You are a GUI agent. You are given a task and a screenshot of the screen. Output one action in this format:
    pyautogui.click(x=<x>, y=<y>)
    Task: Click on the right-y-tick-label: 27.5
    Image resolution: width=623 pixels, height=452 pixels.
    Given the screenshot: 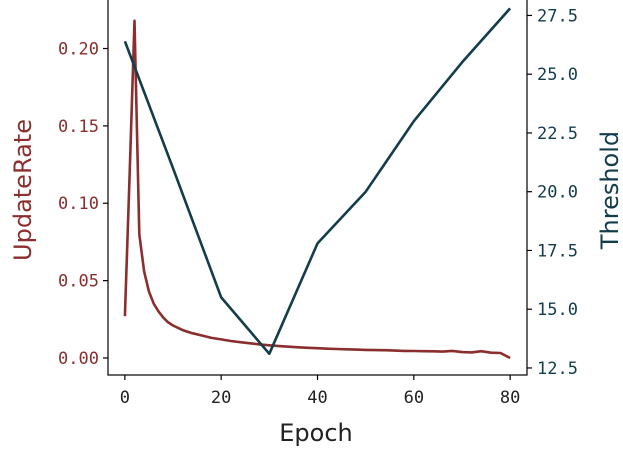 What is the action you would take?
    pyautogui.click(x=557, y=16)
    